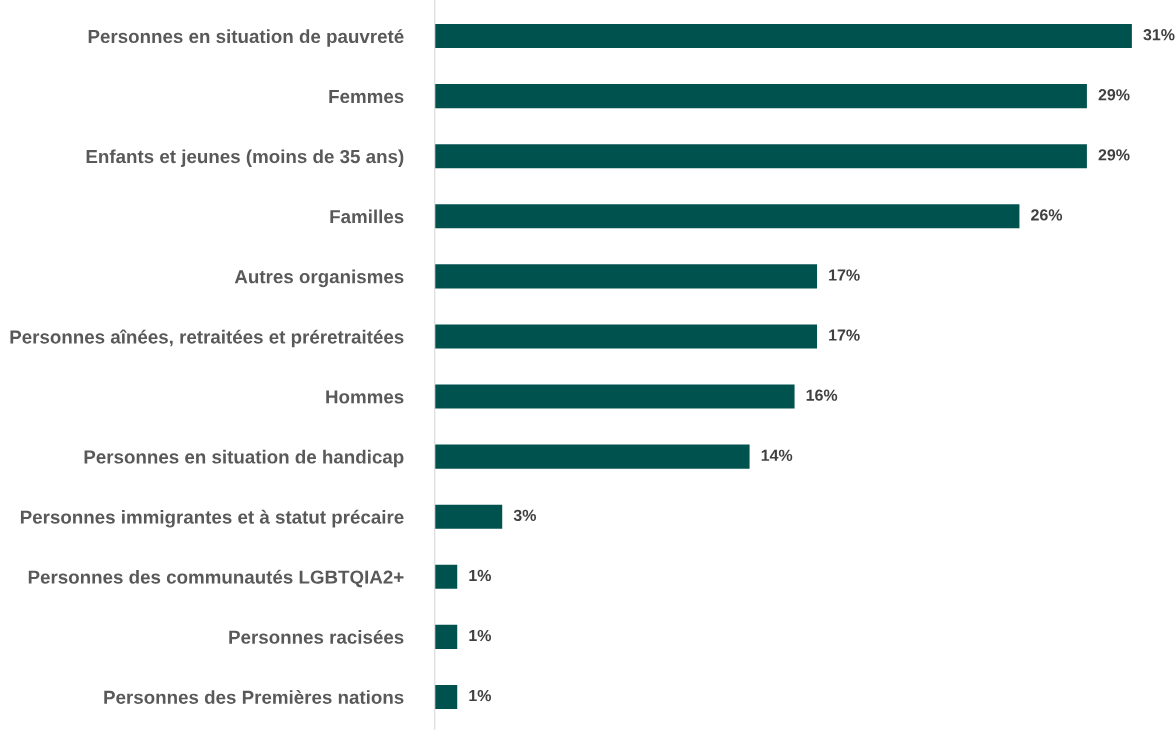 This screenshot has height=730, width=1175. I want to click on y-tick-label: Personnes immigrantes et à statut précaire, so click(212, 518).